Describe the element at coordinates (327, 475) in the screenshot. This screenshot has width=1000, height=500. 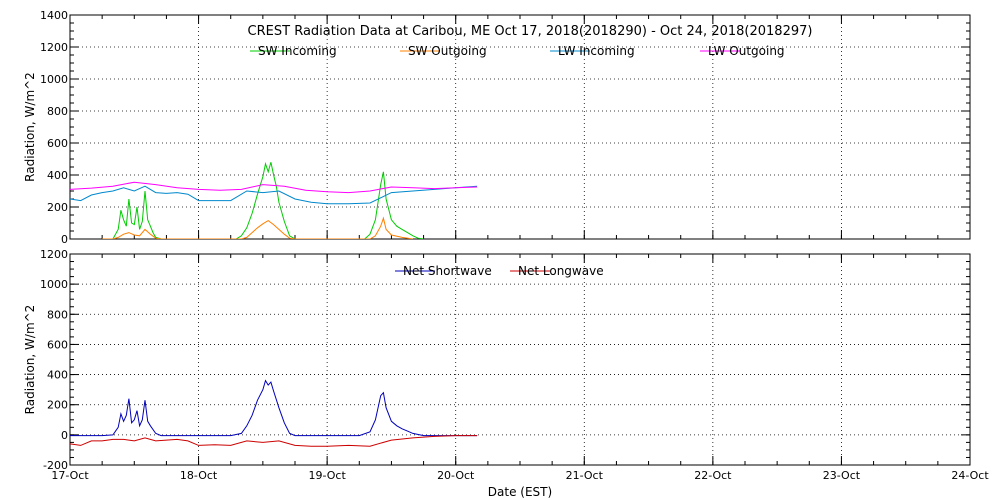
I see `x-tick-label: 19-Oct` at that location.